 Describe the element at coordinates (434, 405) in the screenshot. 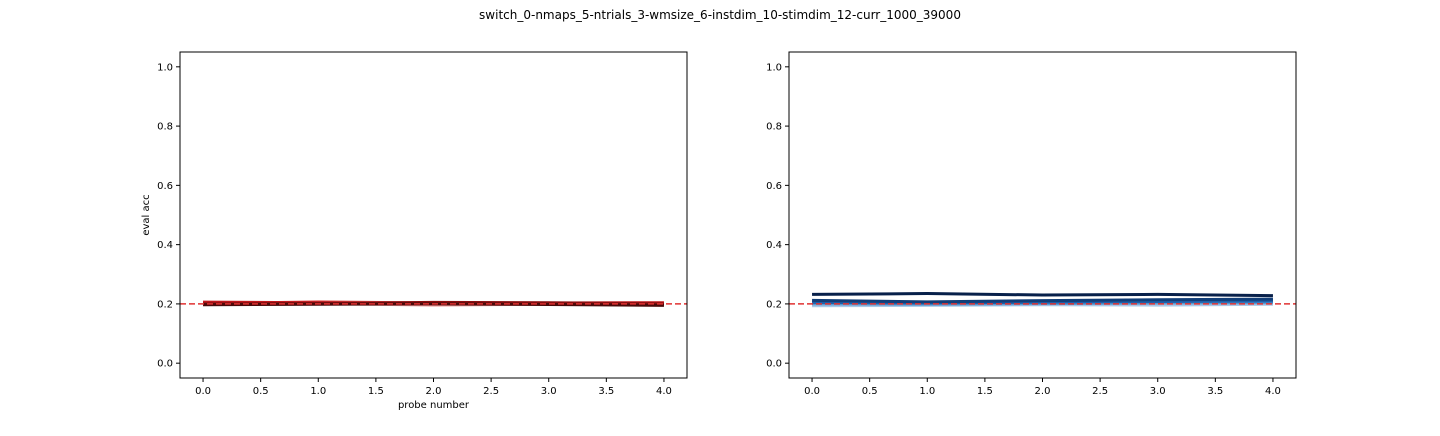

I see `x-axis-label: probe number` at that location.